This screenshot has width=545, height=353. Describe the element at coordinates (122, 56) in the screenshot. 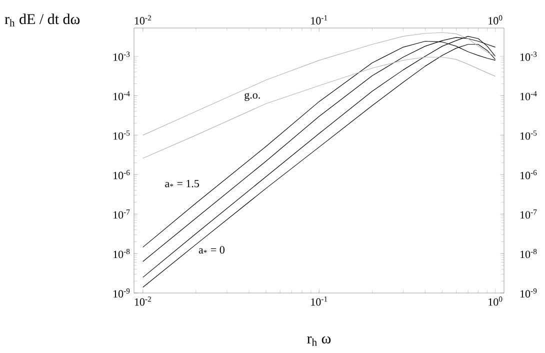

I see `y-tick-label: 10$^{-3}$` at that location.